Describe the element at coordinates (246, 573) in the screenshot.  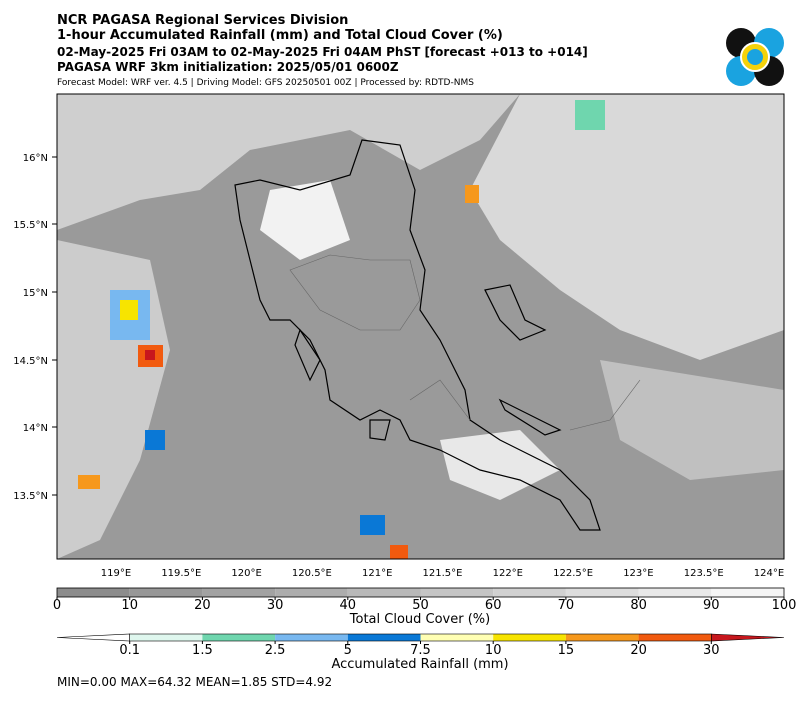
I see `lon-label: 120°E` at that location.